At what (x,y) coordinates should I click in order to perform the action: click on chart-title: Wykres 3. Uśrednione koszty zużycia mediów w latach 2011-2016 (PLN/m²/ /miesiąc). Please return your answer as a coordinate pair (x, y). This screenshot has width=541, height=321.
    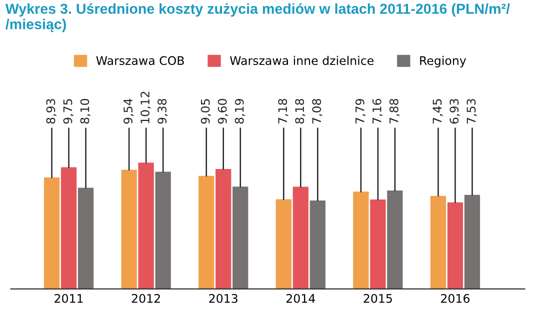
    Looking at the image, I should click on (257, 17).